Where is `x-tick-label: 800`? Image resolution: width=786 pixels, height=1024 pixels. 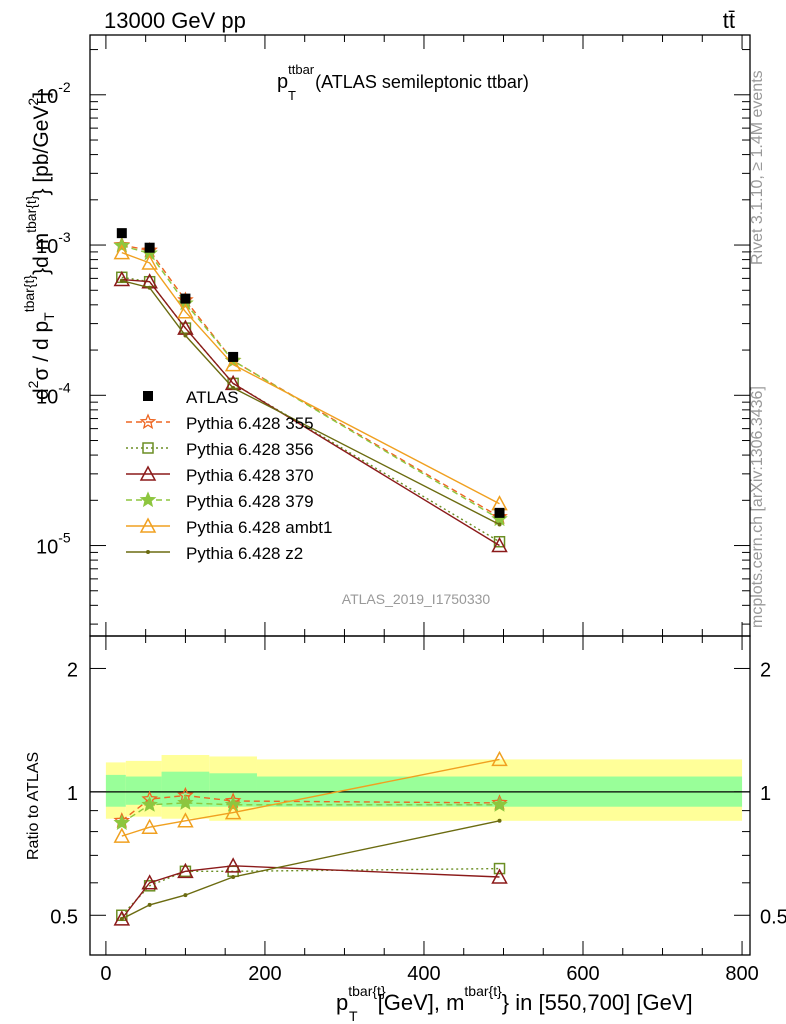 x-tick-label: 800 is located at coordinates (741, 974).